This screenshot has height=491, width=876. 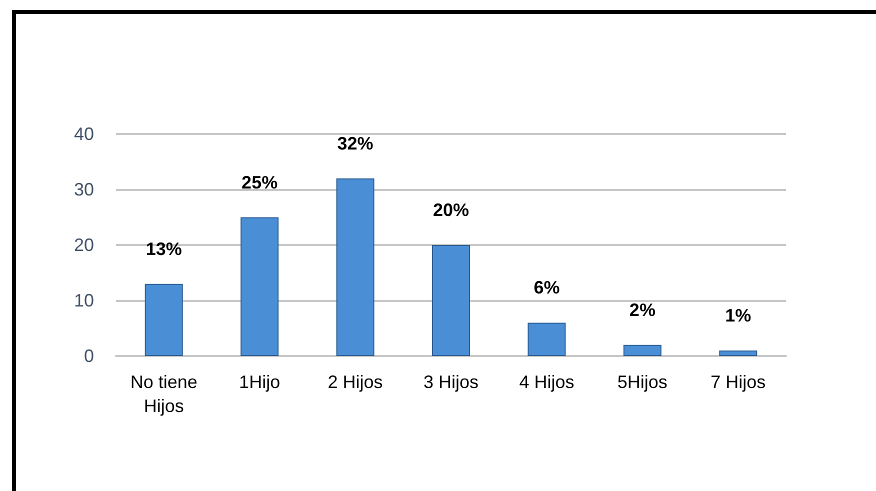 I want to click on x-tick-label: 5Hijos, so click(x=642, y=382).